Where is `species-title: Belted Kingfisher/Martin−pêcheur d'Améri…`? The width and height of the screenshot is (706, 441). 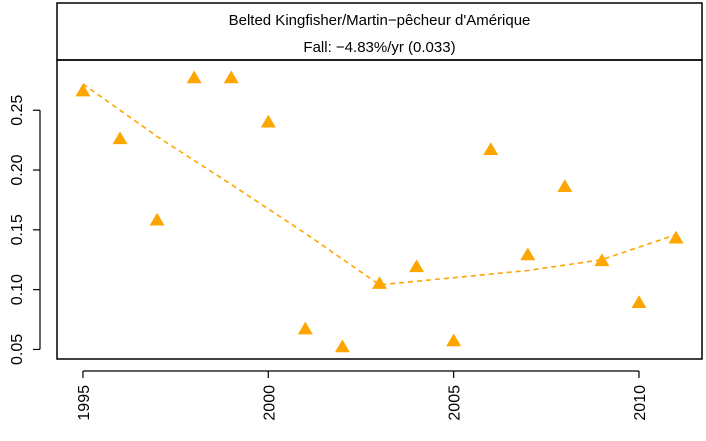
species-title: Belted Kingfisher/Martin−pêcheur d'Améri… is located at coordinates (380, 20).